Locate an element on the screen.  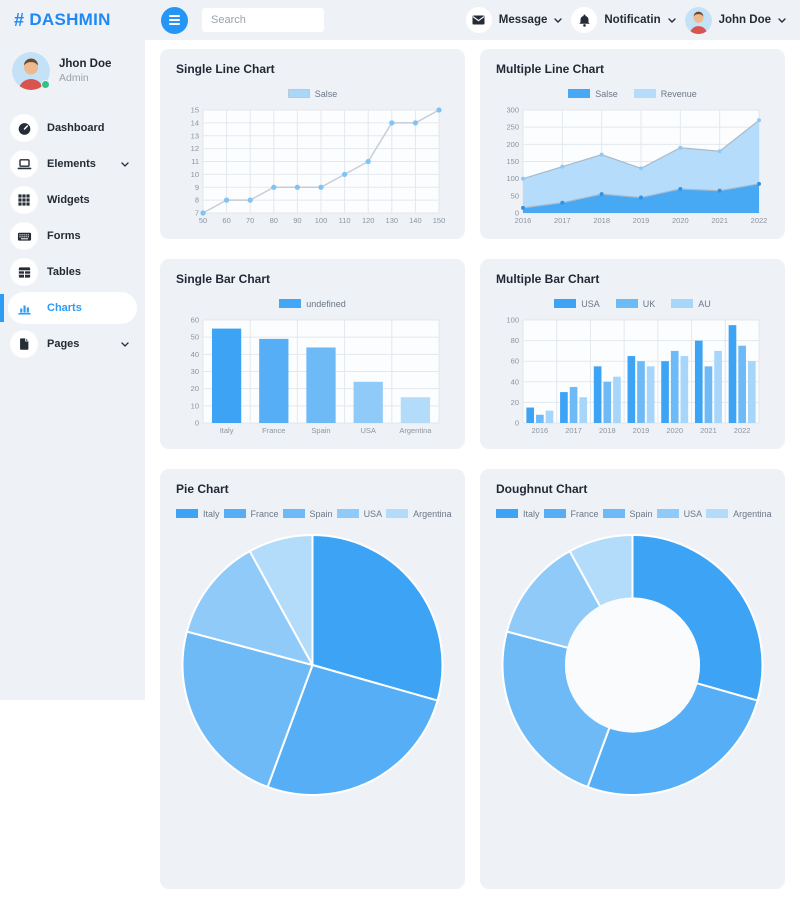
svg-text: 100 is located at coordinates (512, 320).